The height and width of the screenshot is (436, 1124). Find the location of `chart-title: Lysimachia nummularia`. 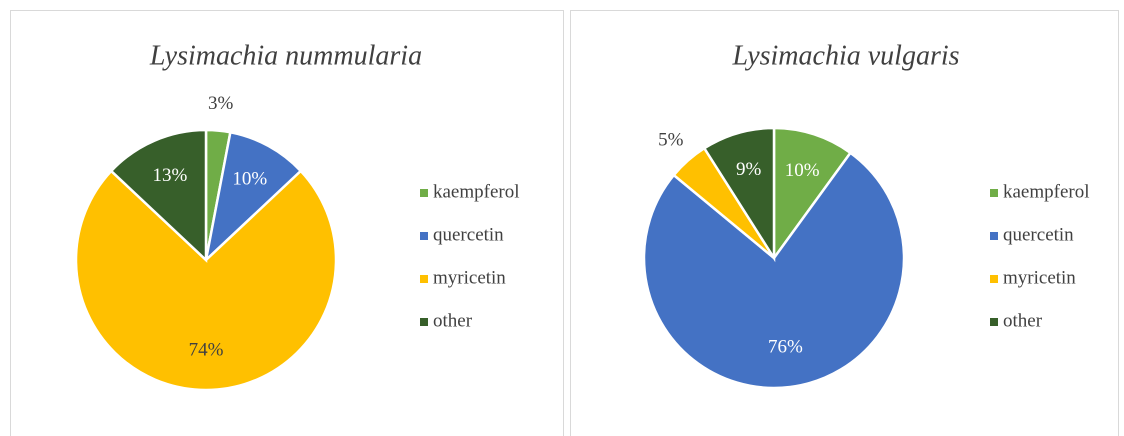

chart-title: Lysimachia nummularia is located at coordinates (285, 55).